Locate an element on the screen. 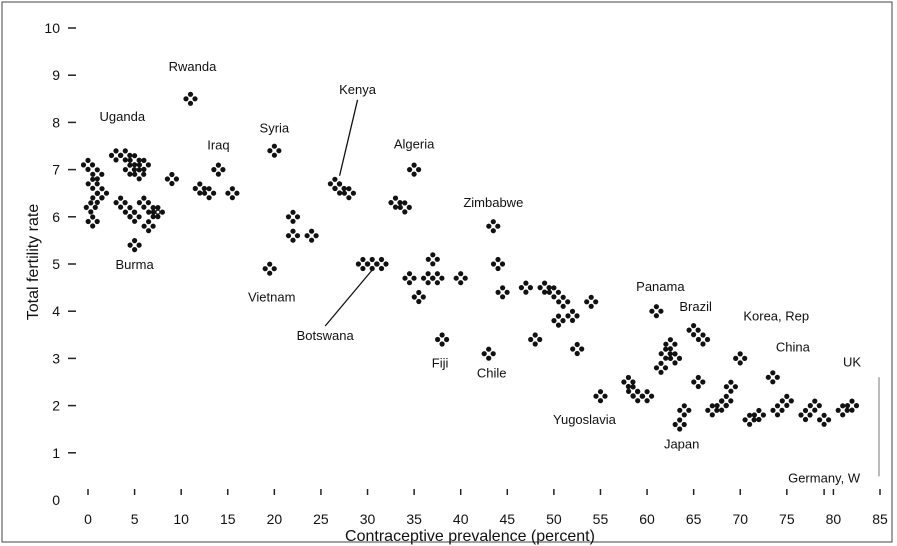  y-tick-label: 9 is located at coordinates (56, 75).